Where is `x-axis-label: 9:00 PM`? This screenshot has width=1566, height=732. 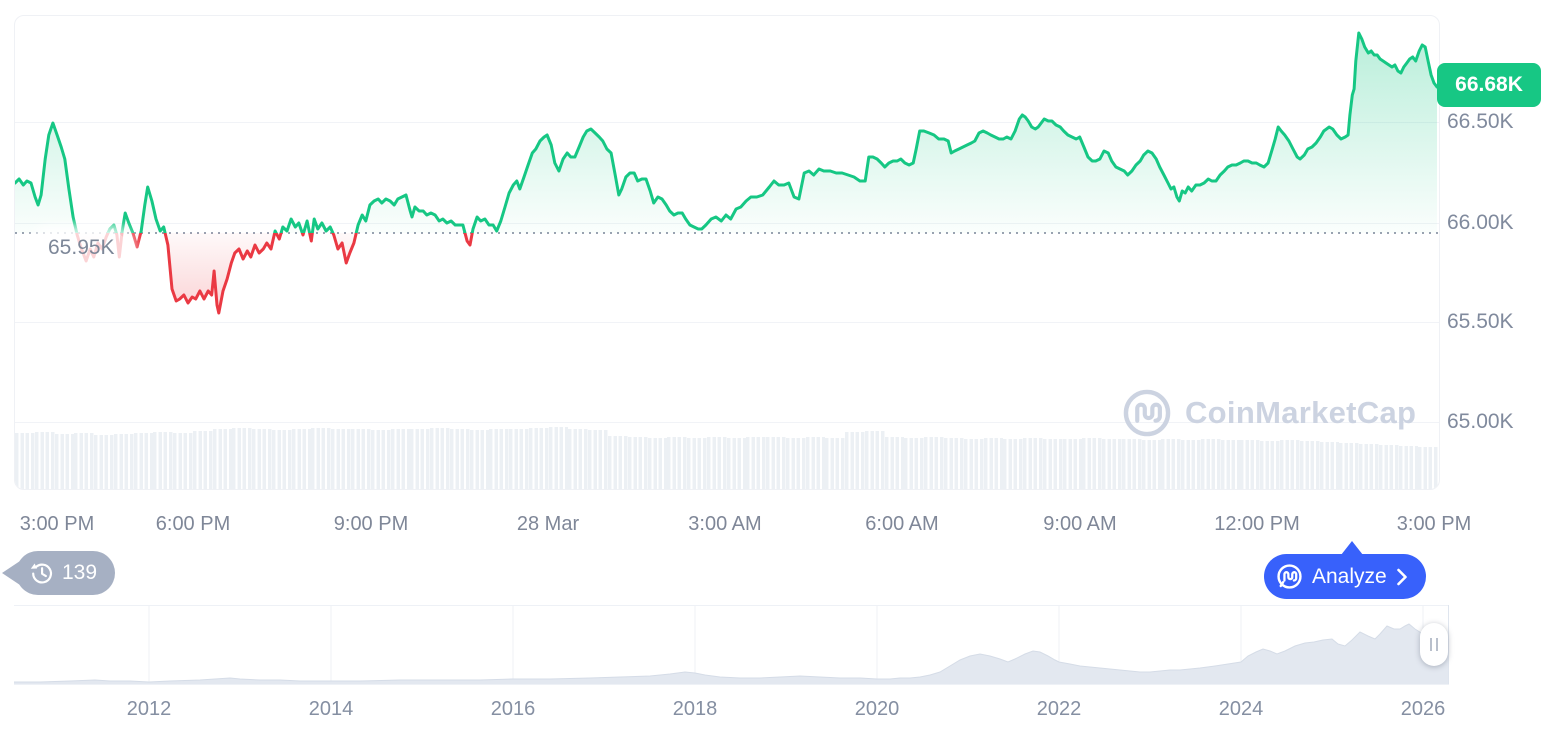 x-axis-label: 9:00 PM is located at coordinates (371, 524).